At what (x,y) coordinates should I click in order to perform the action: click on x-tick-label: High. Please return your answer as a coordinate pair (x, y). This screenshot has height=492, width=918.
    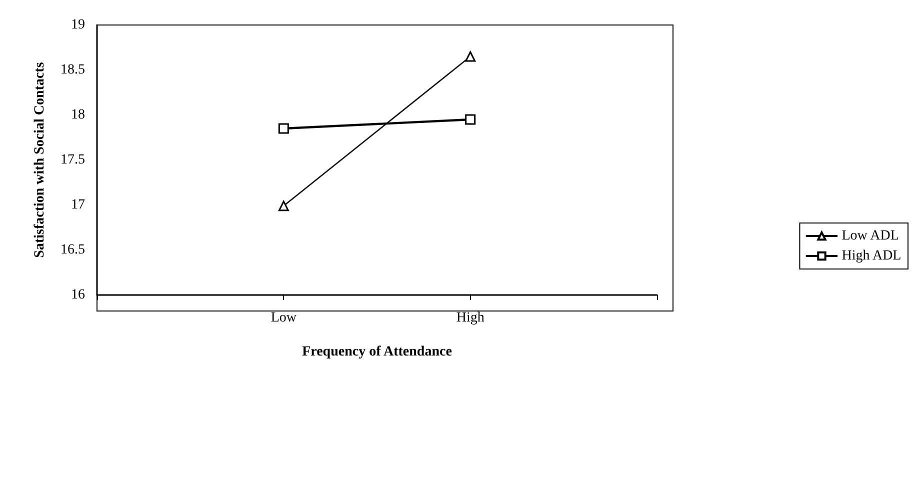
    Looking at the image, I should click on (470, 318).